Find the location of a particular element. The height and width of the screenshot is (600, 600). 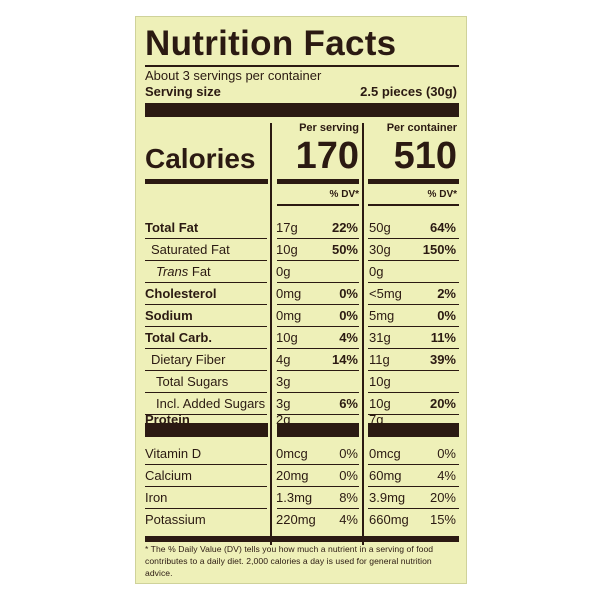

dv-per-container: 39% is located at coordinates (442, 359).